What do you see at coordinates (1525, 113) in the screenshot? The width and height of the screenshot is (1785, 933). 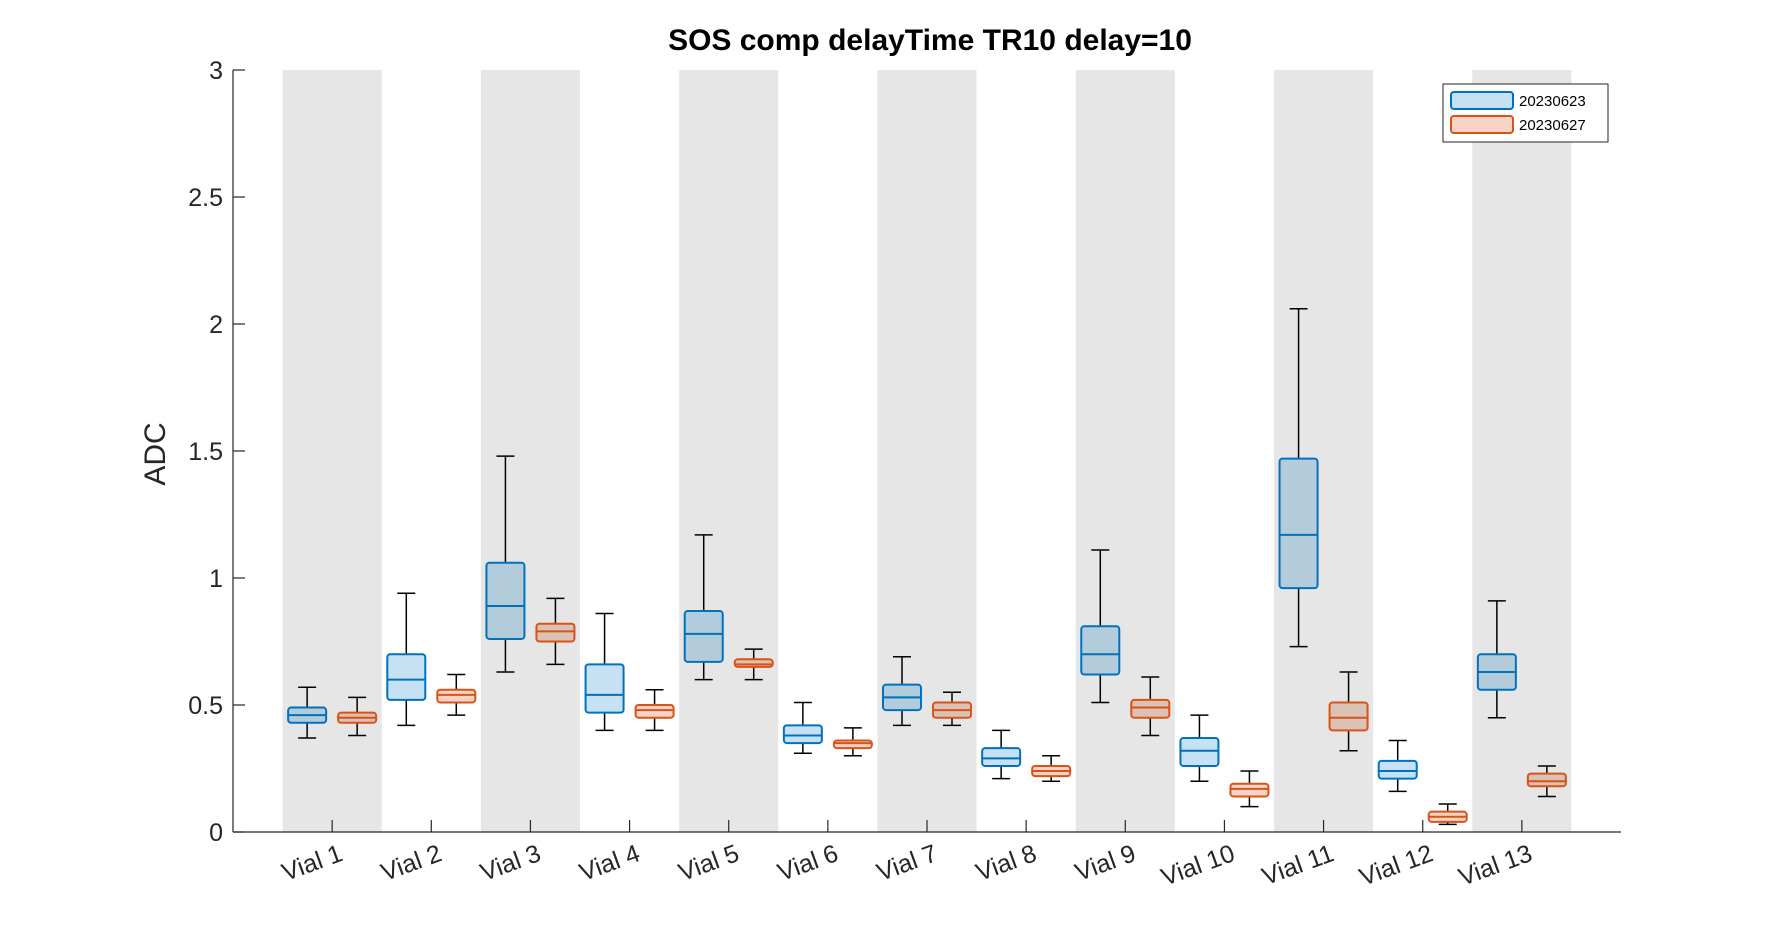 I see `legend: 20230623 20230627` at bounding box center [1525, 113].